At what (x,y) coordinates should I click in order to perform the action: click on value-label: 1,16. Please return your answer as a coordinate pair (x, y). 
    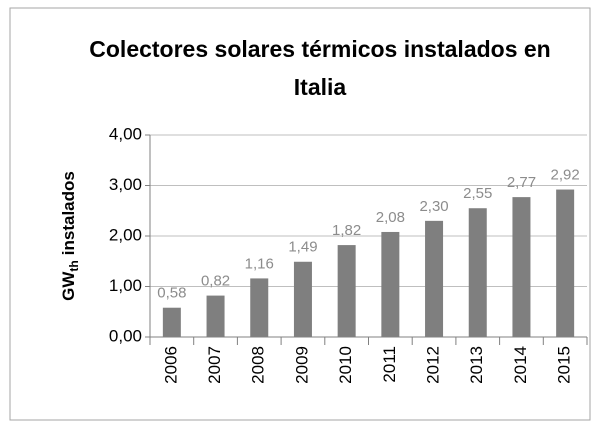
    Looking at the image, I should click on (259, 263).